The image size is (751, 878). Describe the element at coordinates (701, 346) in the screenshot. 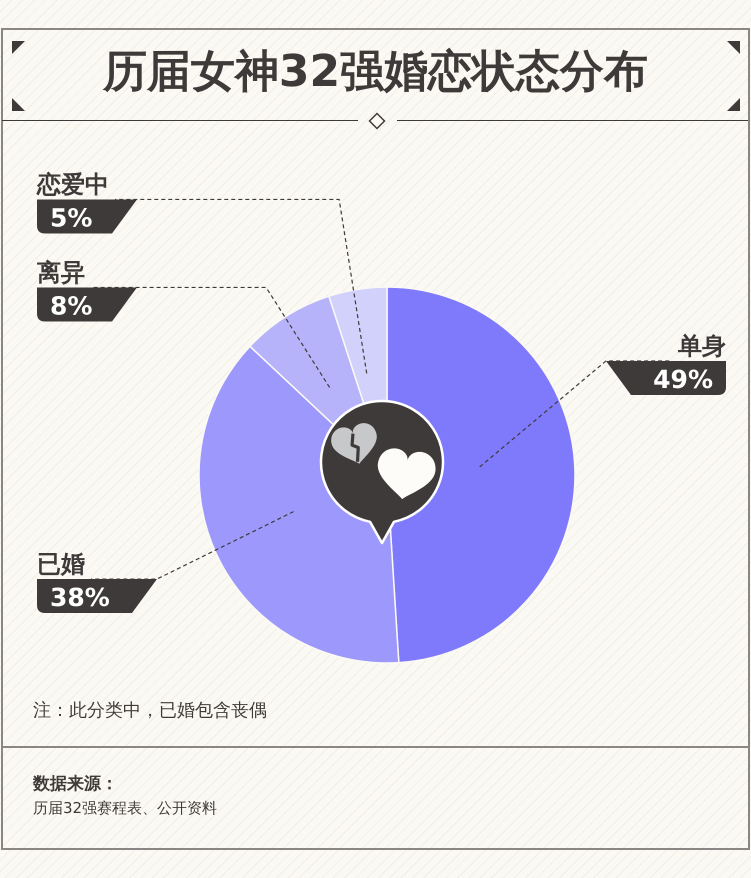

I see `slice-label: 单身` at that location.